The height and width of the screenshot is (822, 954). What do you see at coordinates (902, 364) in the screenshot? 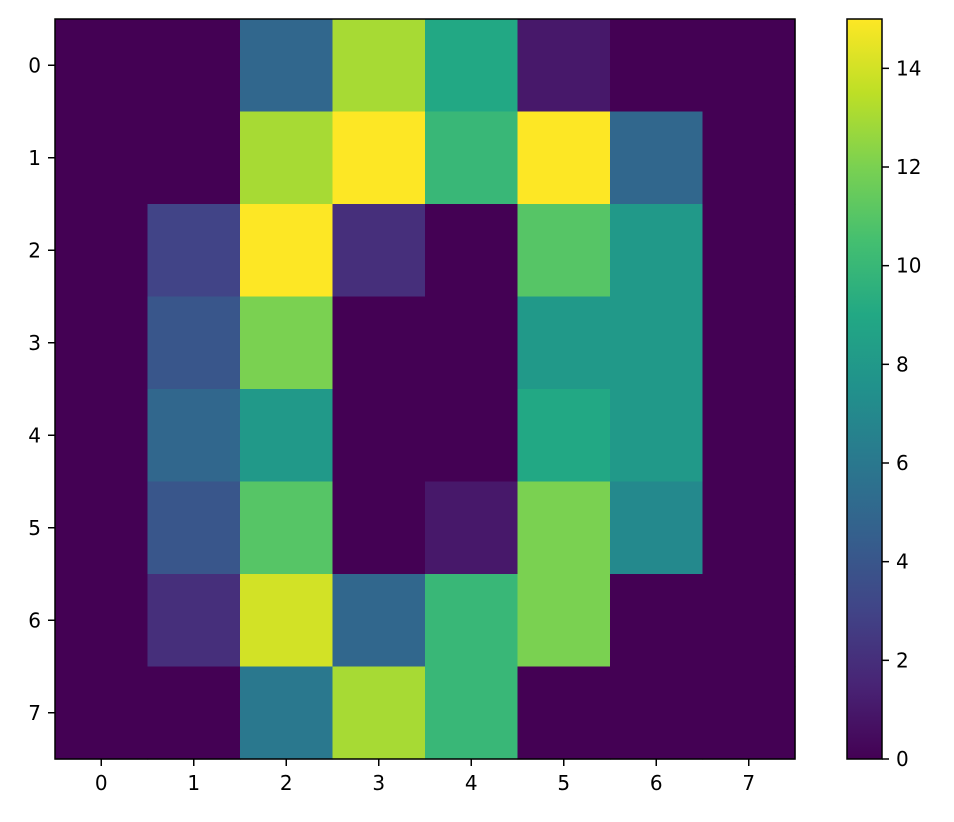
I see `colorbar-tick-label: 8` at bounding box center [902, 364].